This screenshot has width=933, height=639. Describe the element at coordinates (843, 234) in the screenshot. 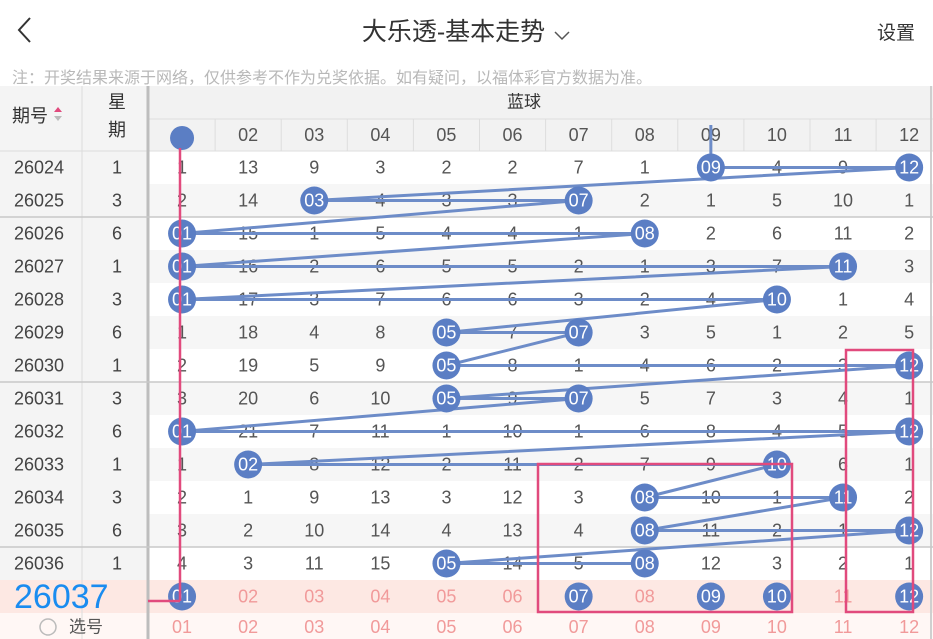

I see `omission-value: 11` at that location.